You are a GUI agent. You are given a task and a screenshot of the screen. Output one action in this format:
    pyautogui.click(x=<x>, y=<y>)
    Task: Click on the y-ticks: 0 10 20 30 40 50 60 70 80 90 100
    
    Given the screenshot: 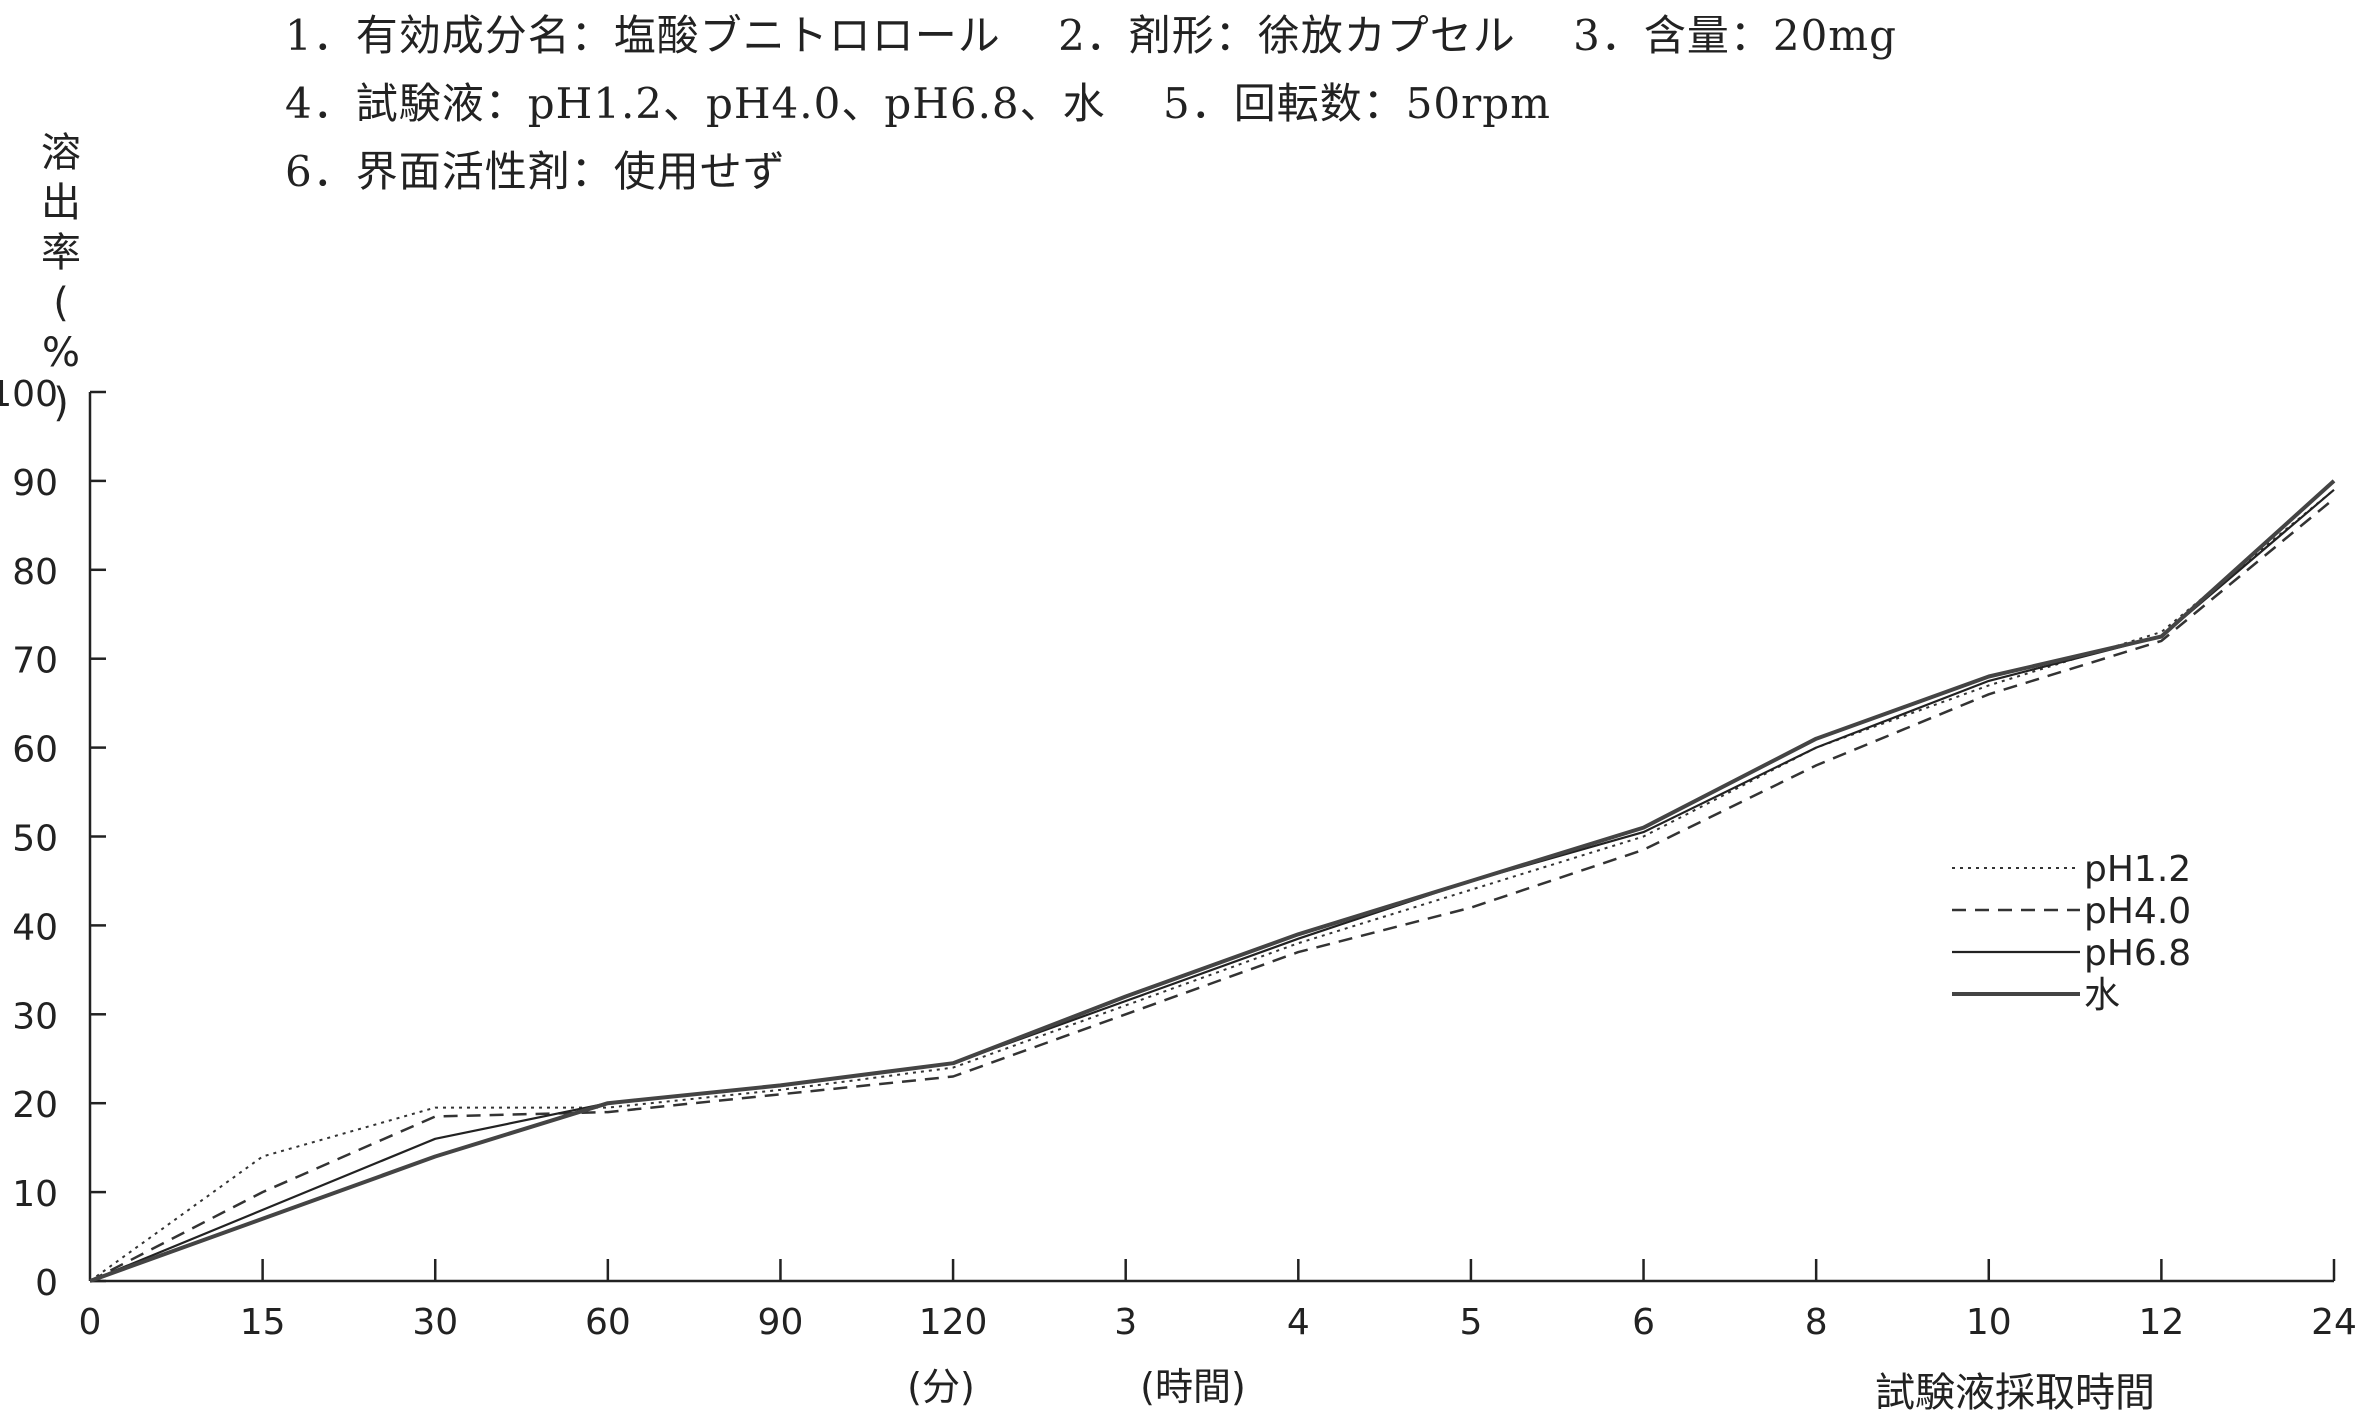 What is the action you would take?
    pyautogui.click(x=53, y=839)
    